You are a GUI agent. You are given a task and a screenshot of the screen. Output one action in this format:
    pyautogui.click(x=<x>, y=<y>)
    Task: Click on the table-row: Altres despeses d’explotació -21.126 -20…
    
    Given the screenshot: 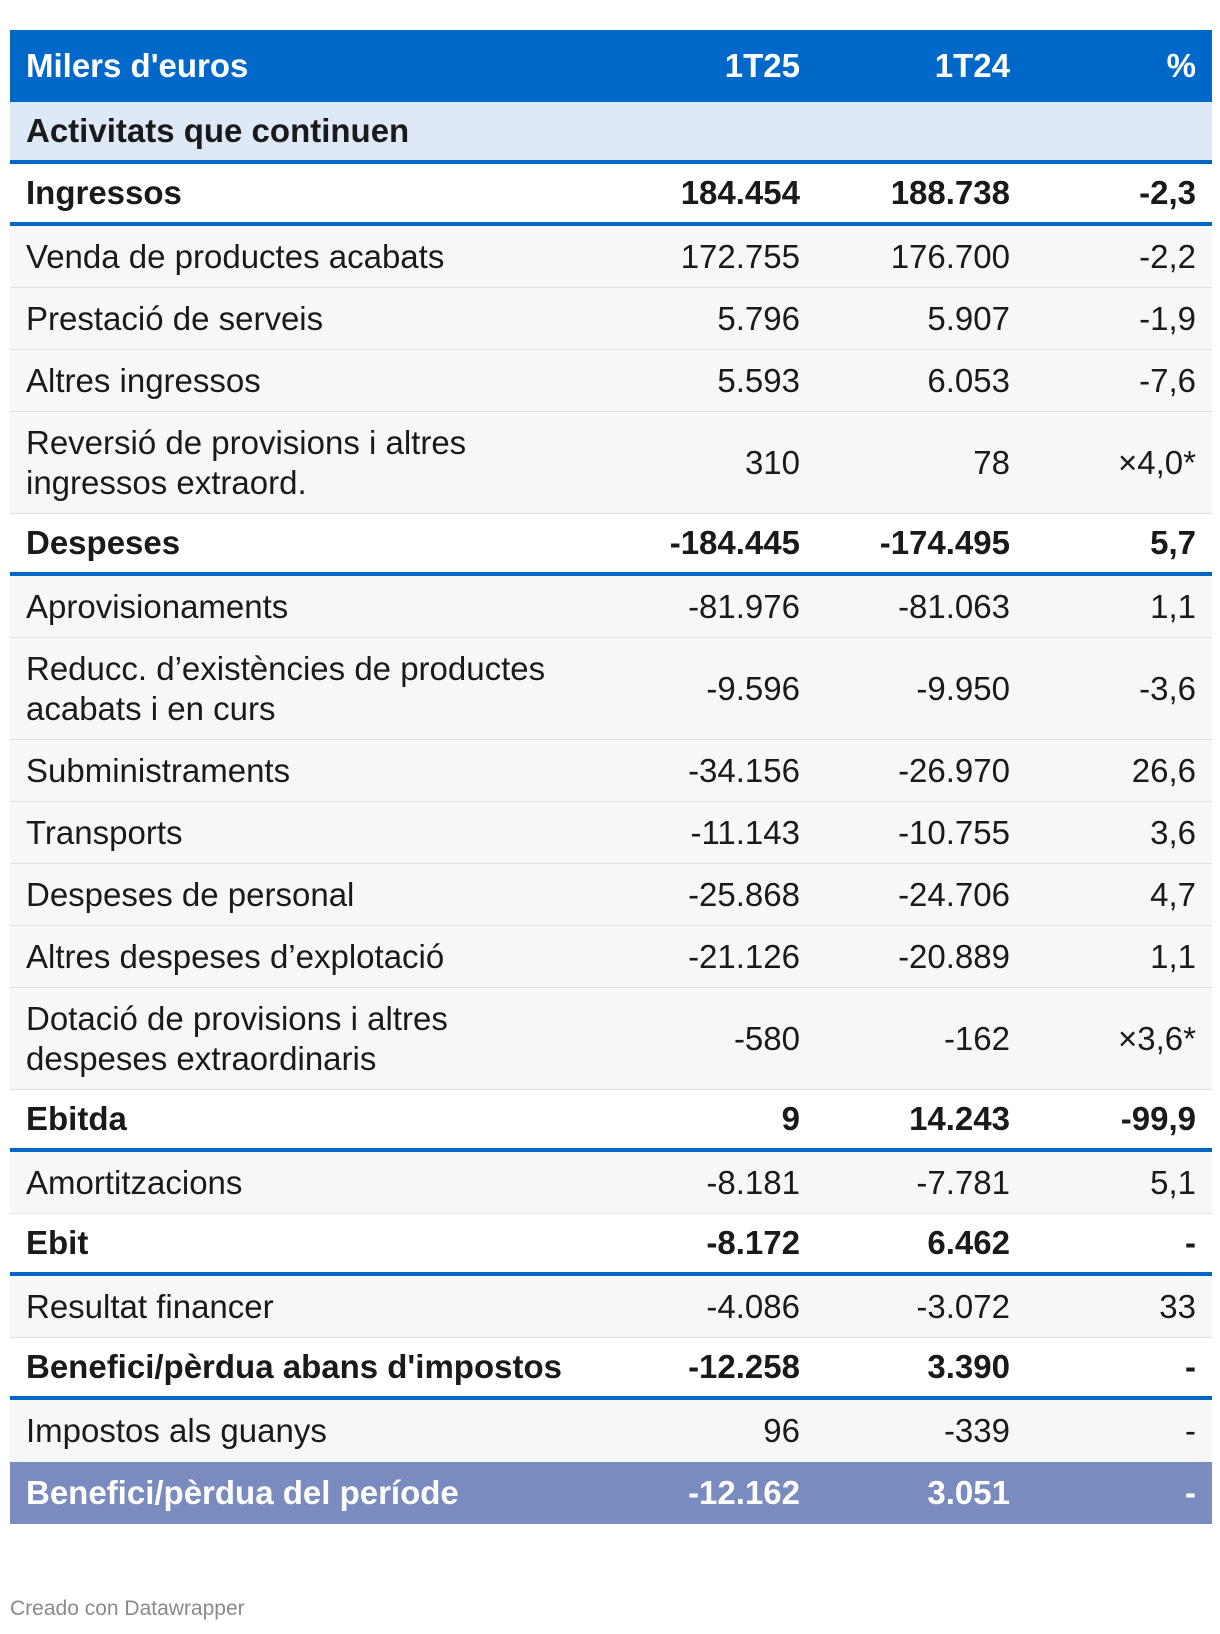 What is the action you would take?
    pyautogui.click(x=611, y=957)
    